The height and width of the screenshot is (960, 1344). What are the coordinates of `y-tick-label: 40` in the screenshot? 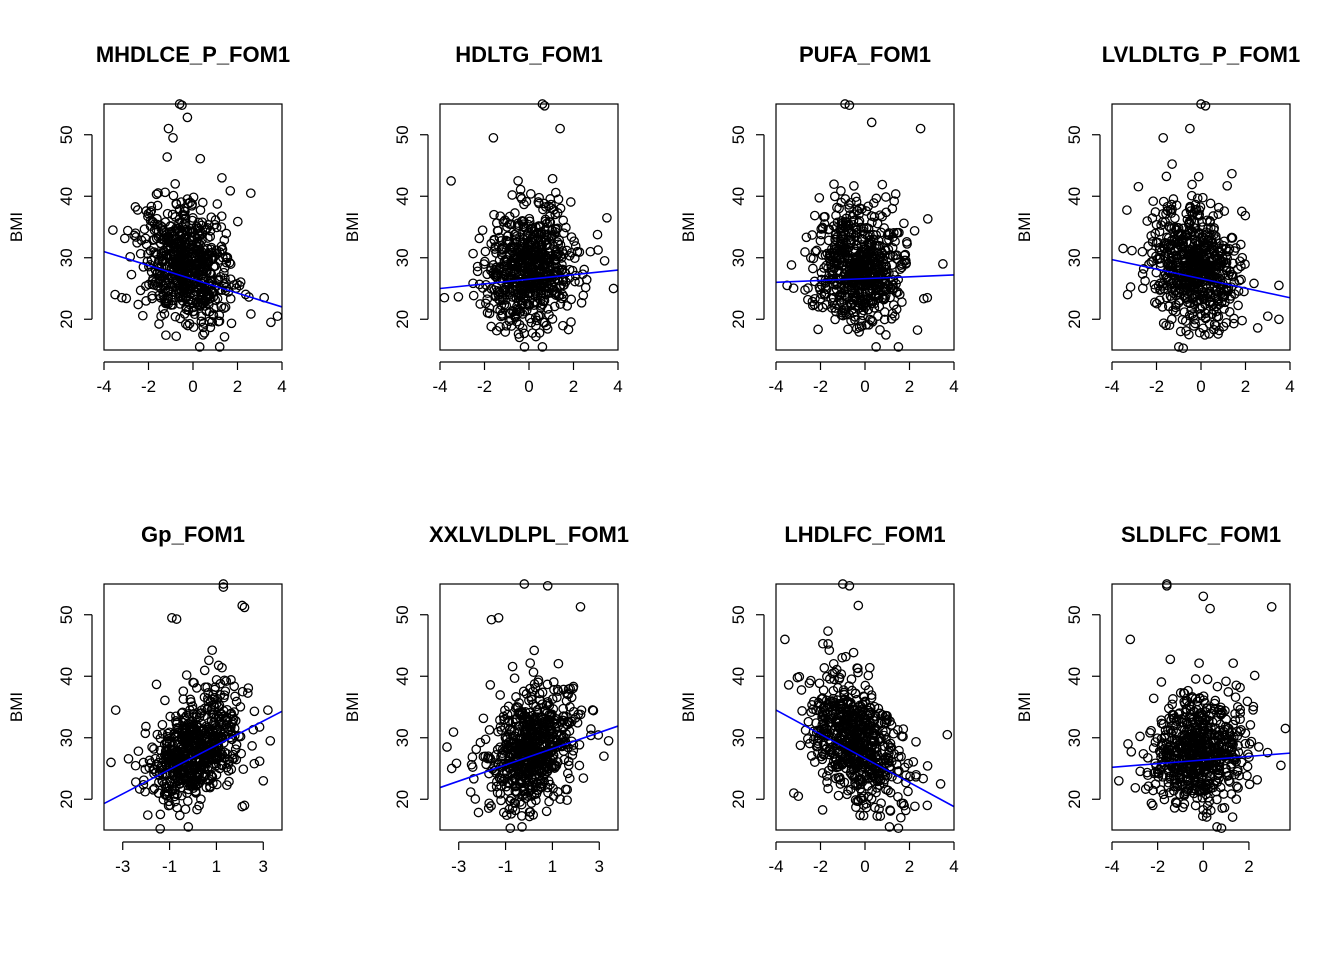 It's located at (402, 676).